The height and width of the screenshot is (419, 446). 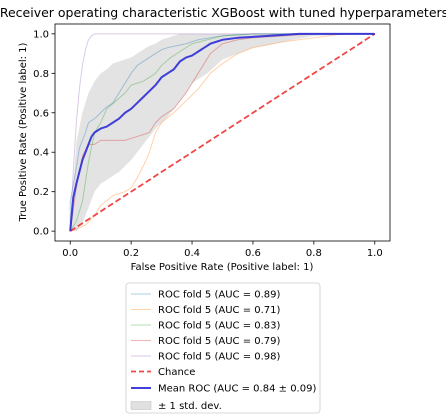 I want to click on x-tick-label: 0.6, so click(x=253, y=253).